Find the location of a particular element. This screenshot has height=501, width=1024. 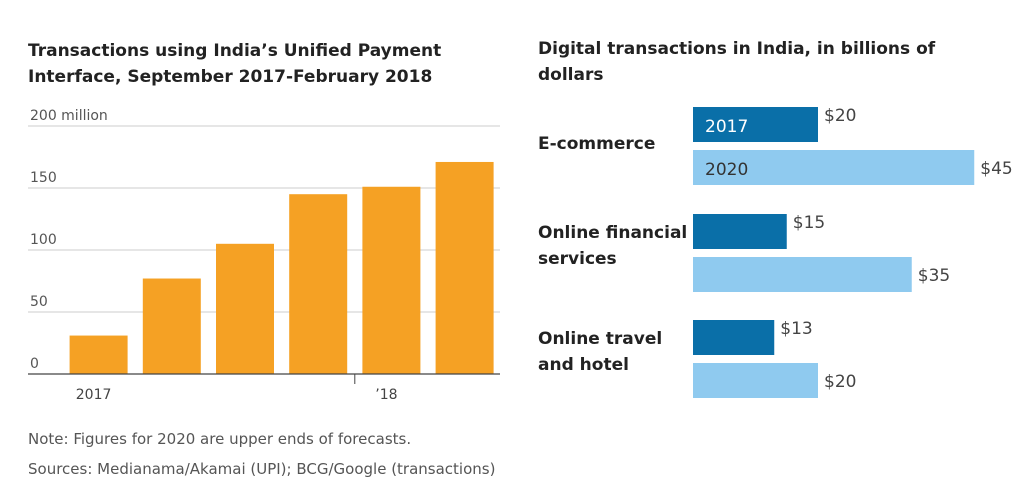

x-tick-label: 2017 is located at coordinates (94, 395).